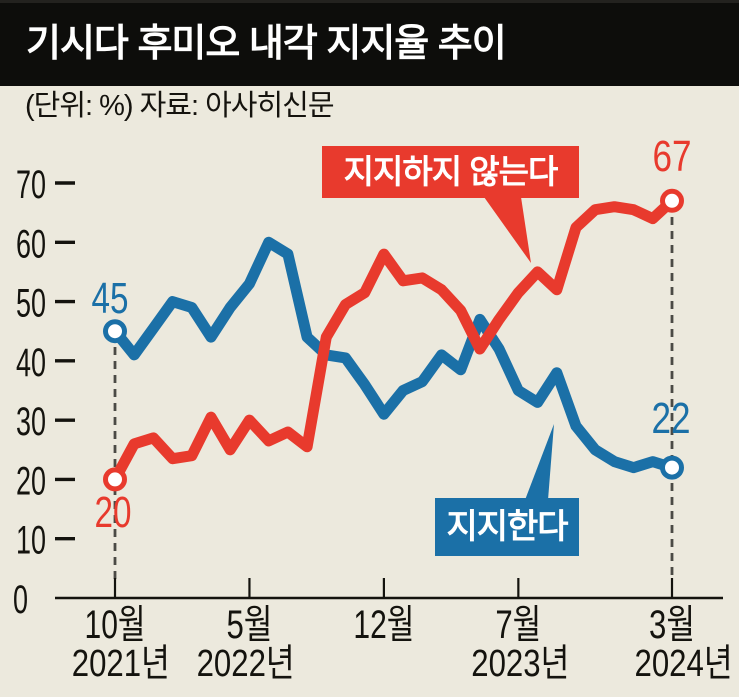 This screenshot has height=697, width=739. Describe the element at coordinates (539, 462) in the screenshot. I see `approve-callout-tail` at that location.